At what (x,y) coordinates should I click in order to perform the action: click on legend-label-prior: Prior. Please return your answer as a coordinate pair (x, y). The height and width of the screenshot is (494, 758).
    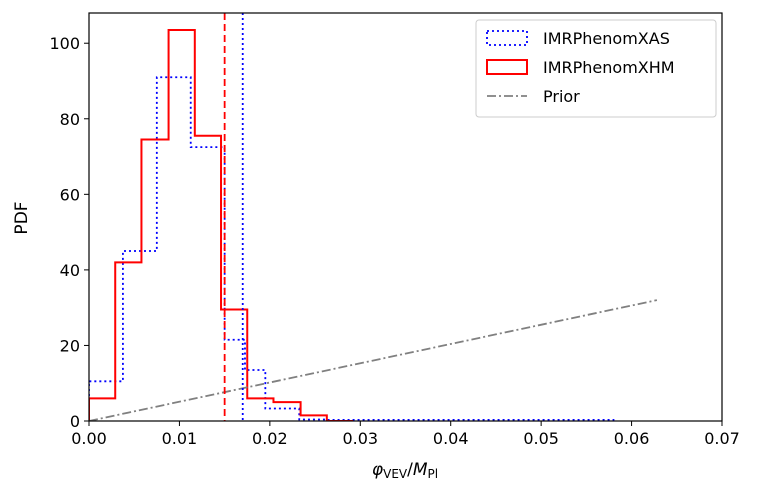
    Looking at the image, I should click on (561, 96).